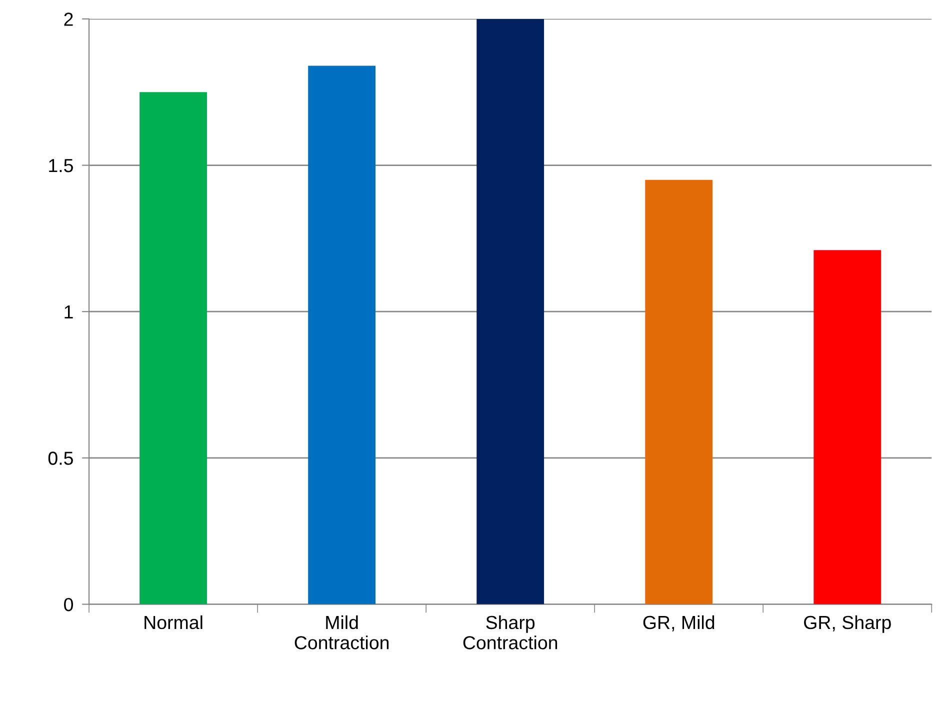 The image size is (942, 701). I want to click on y-tick-label: 1, so click(68, 311).